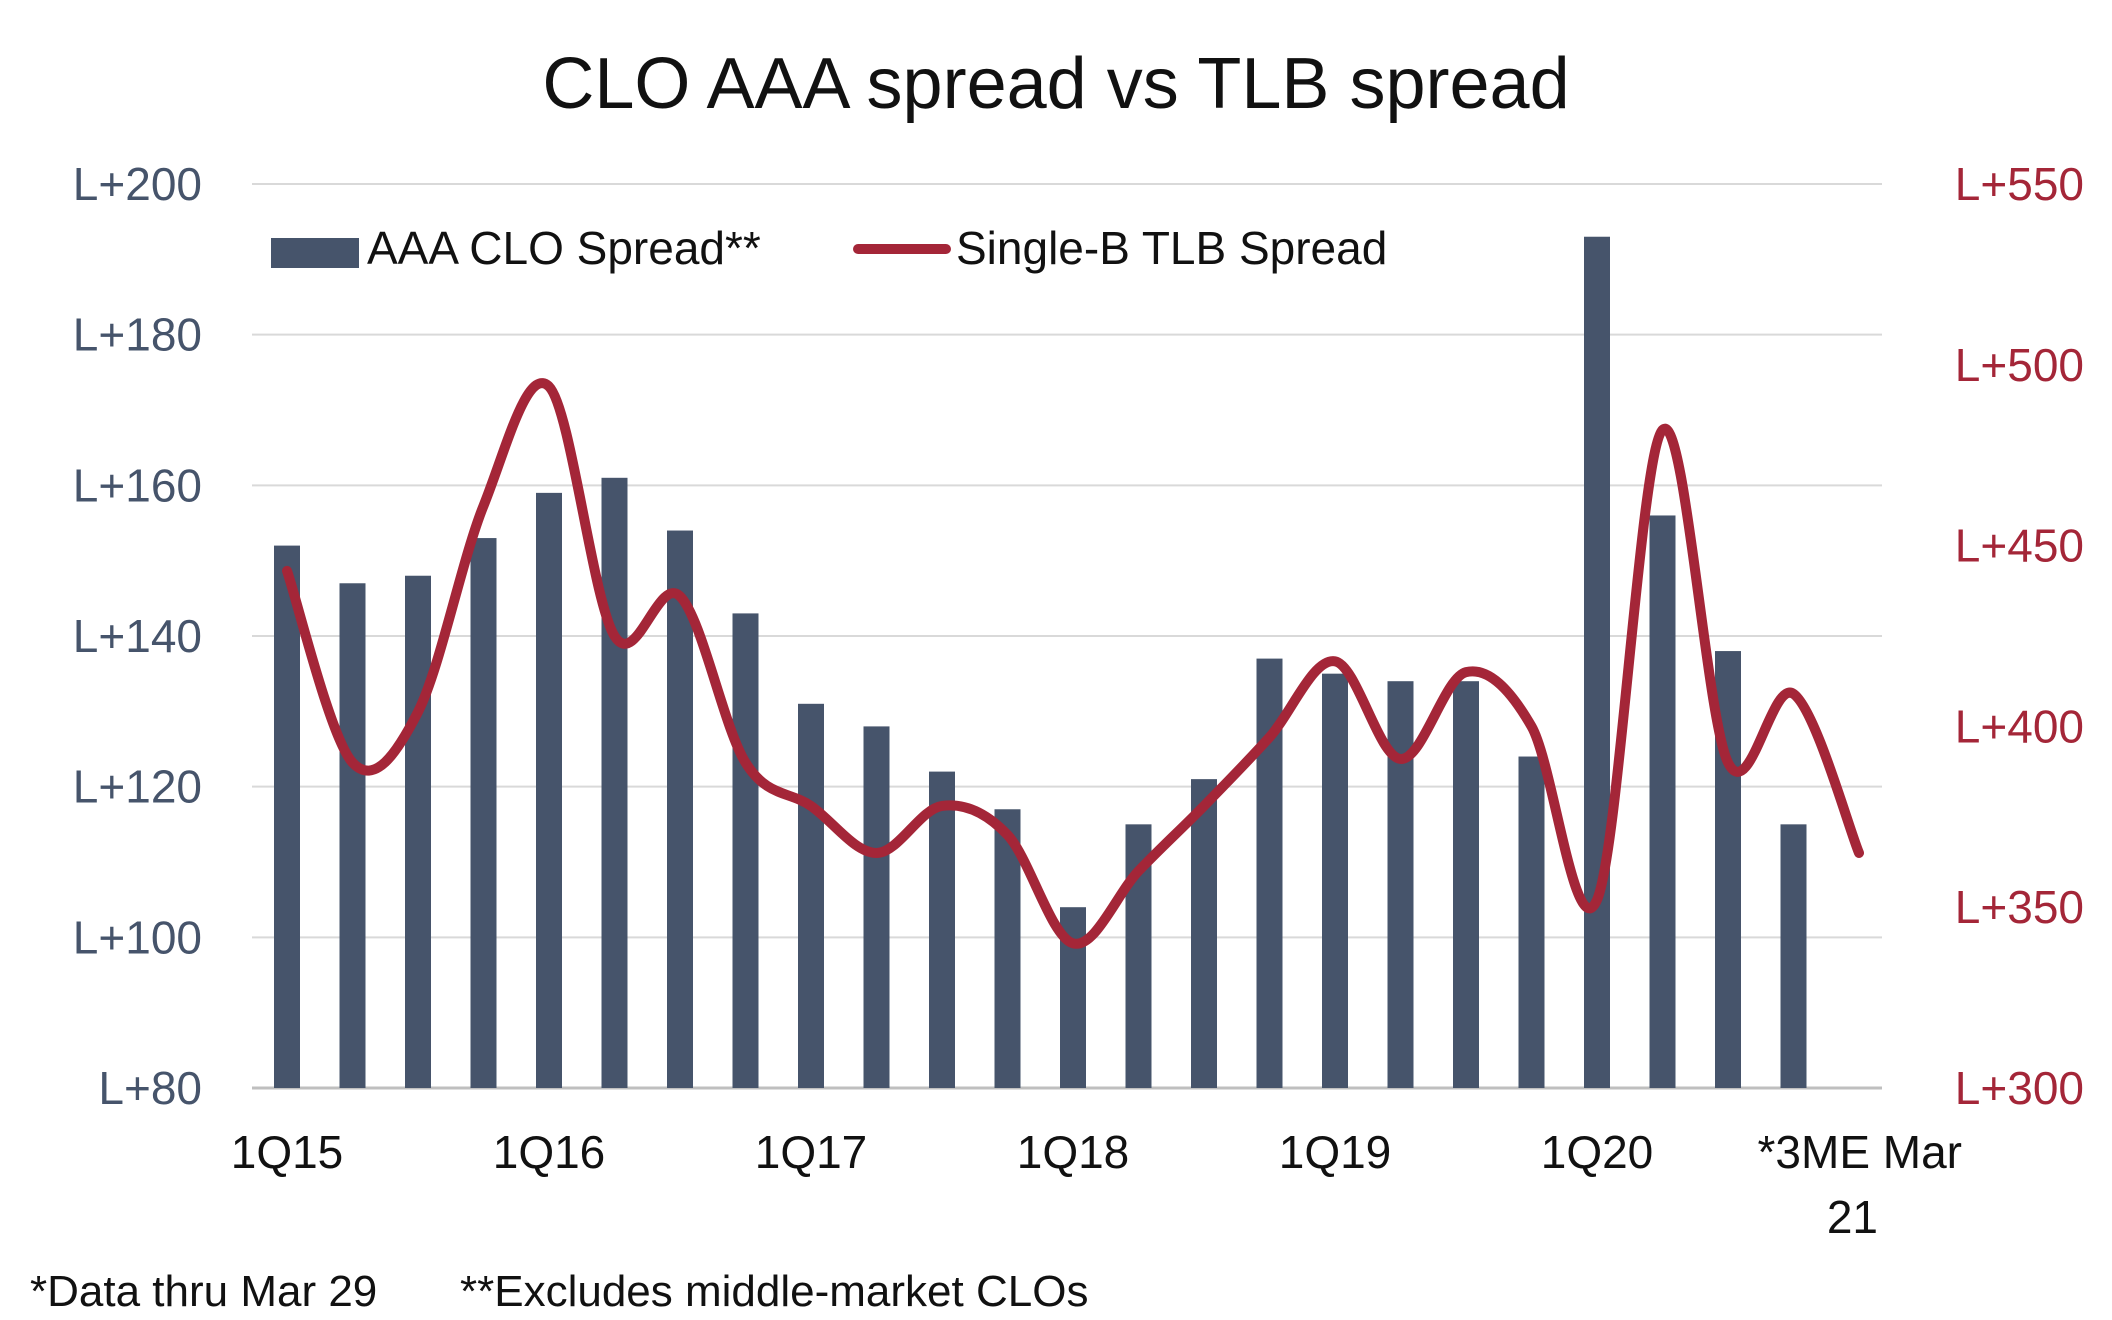 The width and height of the screenshot is (2112, 1320). What do you see at coordinates (287, 816) in the screenshot?
I see `bar-1q15` at bounding box center [287, 816].